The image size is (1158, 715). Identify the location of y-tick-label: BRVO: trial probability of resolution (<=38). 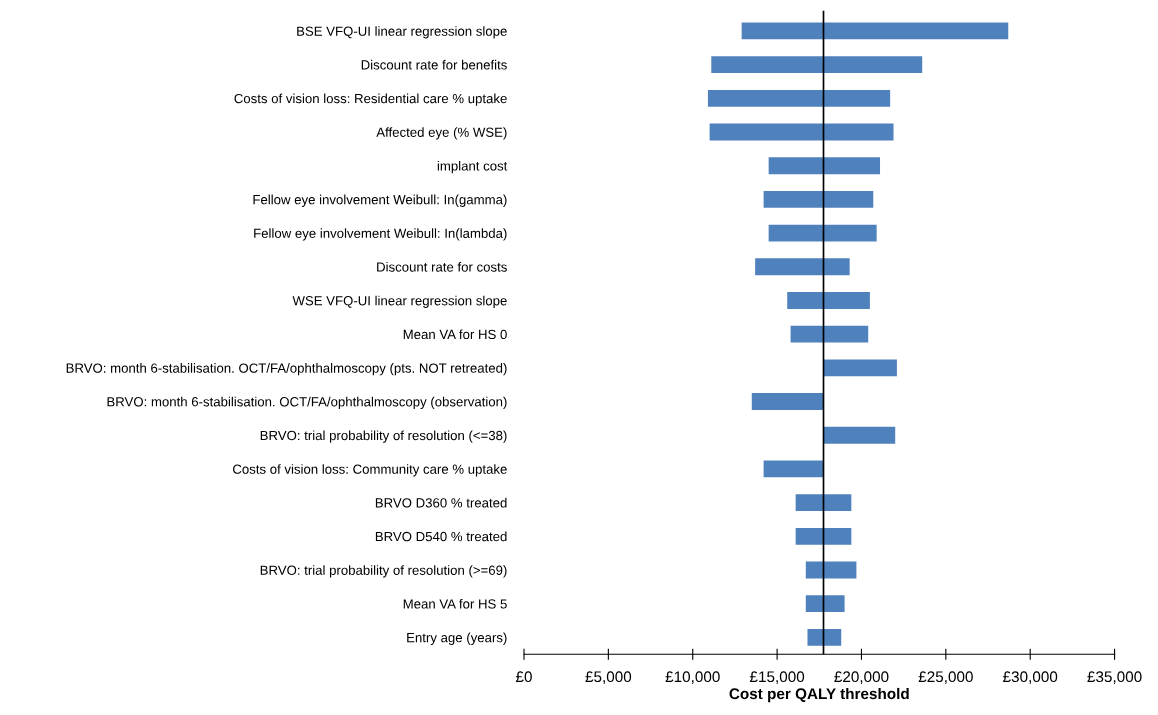
(383, 436).